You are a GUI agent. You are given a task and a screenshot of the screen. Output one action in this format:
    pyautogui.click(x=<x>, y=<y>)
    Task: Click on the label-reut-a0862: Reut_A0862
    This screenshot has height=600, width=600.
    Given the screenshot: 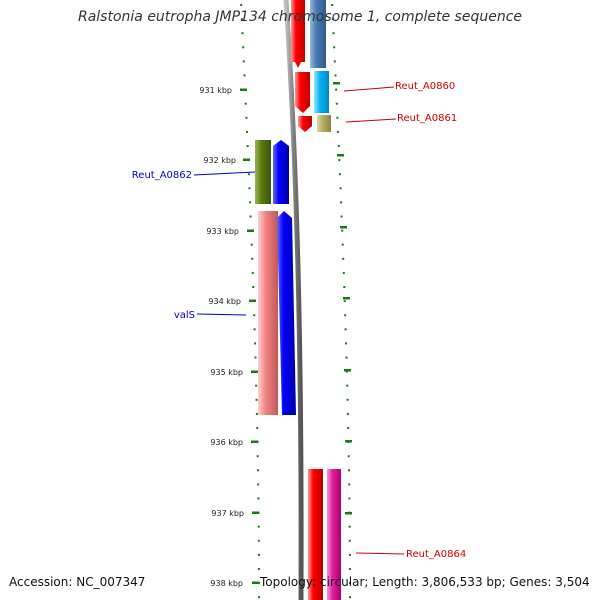 What is the action you would take?
    pyautogui.click(x=162, y=175)
    